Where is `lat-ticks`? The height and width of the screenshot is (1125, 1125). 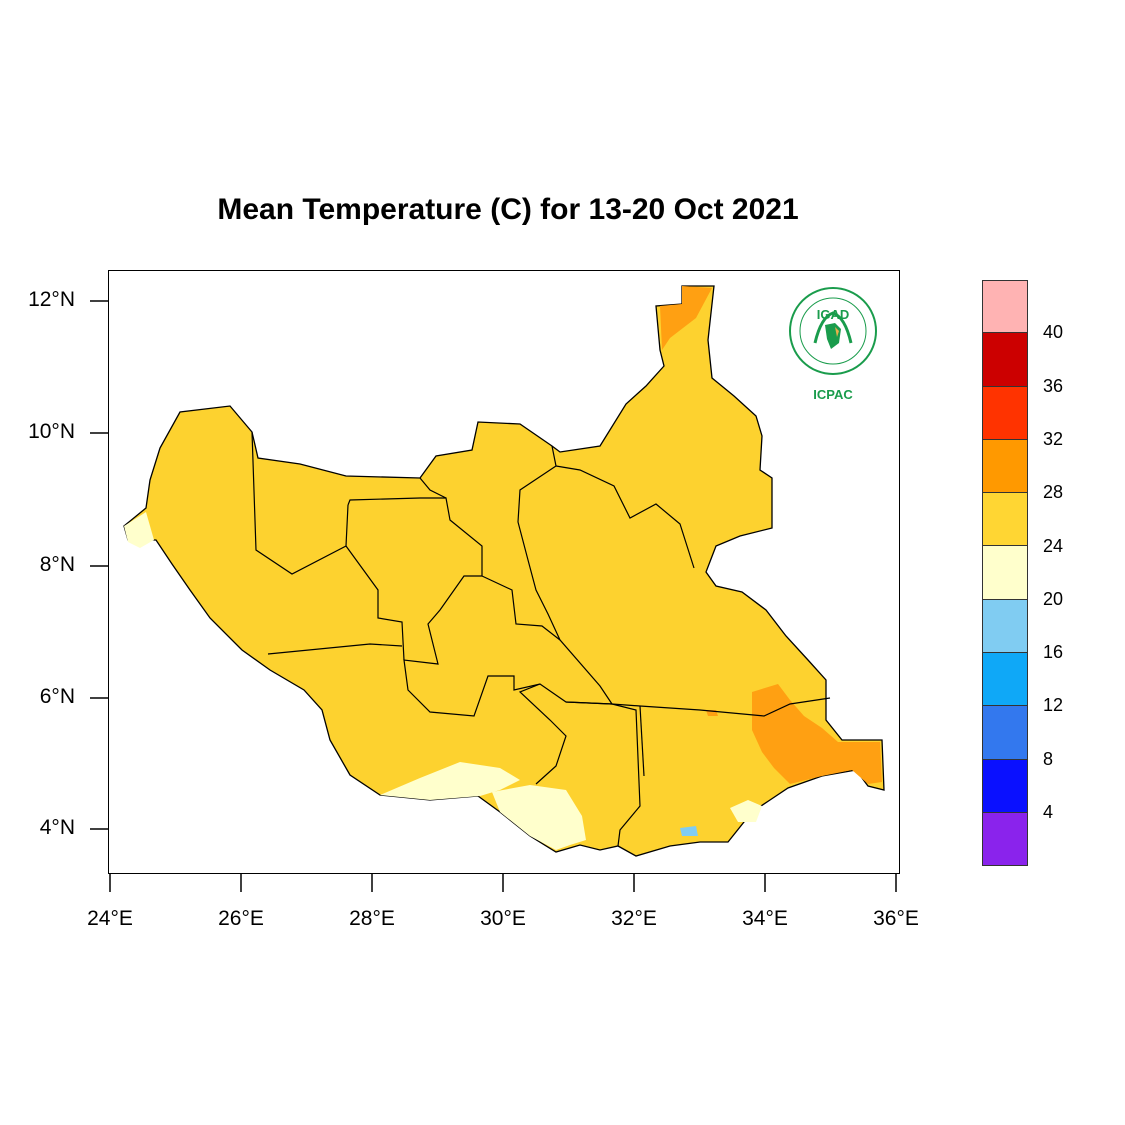
lat-ticks is located at coordinates (99, 565).